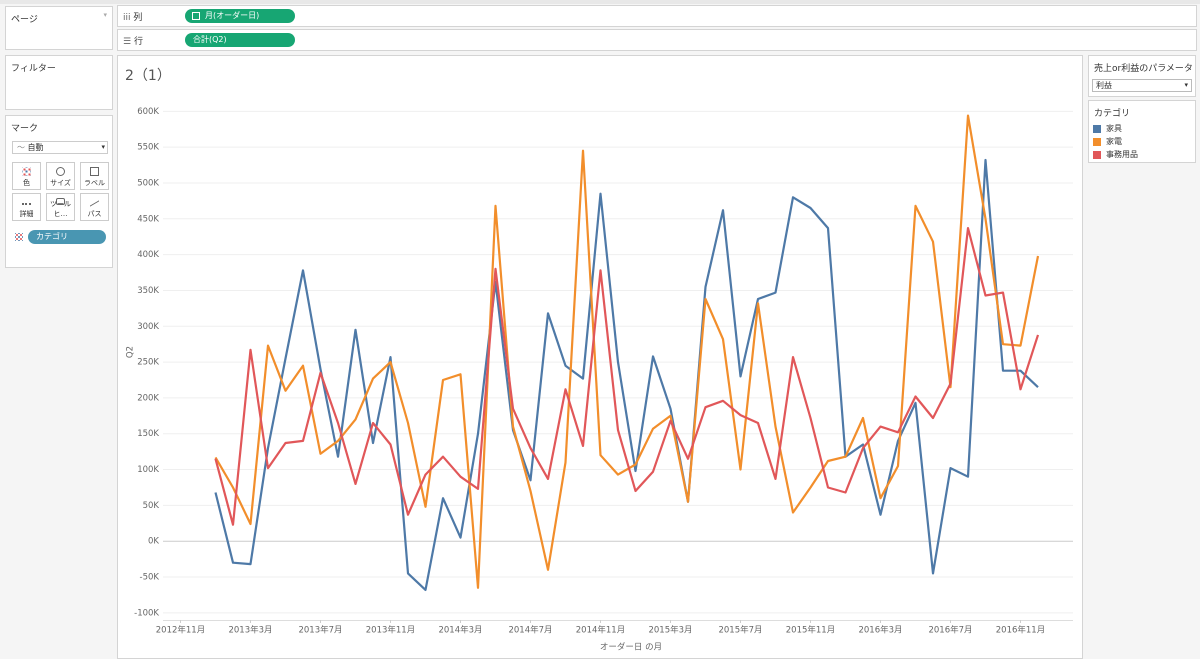  I want to click on marks-card: マーク 〜 自動 ▾ 色 サイズ ラベル 詳細 ツールヒ… パス カテゴリ, so click(59, 191).